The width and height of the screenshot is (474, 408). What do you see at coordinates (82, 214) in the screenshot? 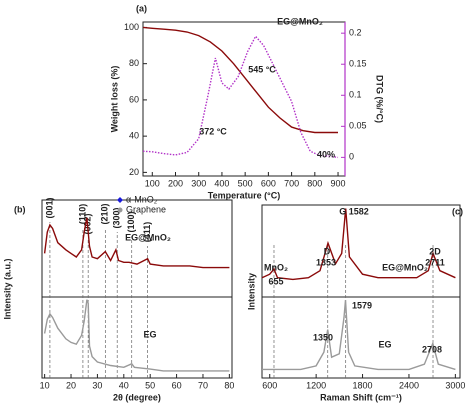
I see `reflection-label: (110)` at bounding box center [82, 214].